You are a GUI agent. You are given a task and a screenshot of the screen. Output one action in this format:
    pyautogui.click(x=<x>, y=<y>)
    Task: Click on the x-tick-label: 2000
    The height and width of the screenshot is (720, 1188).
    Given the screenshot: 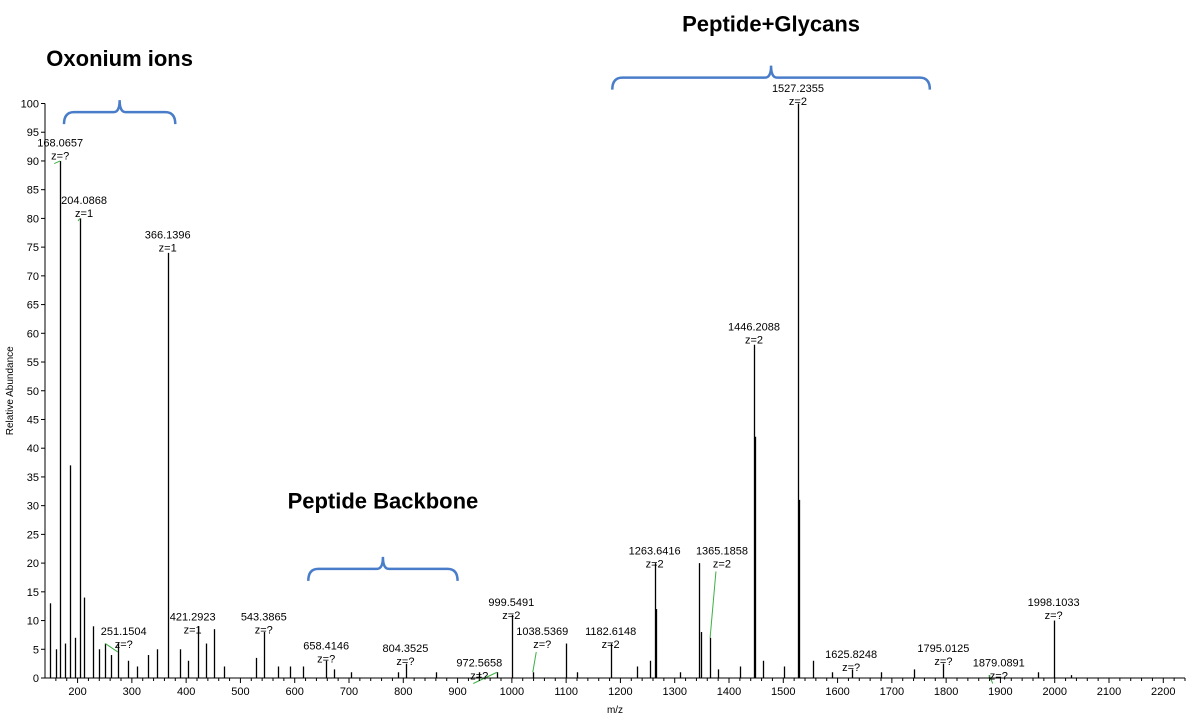 What is the action you would take?
    pyautogui.click(x=1054, y=692)
    